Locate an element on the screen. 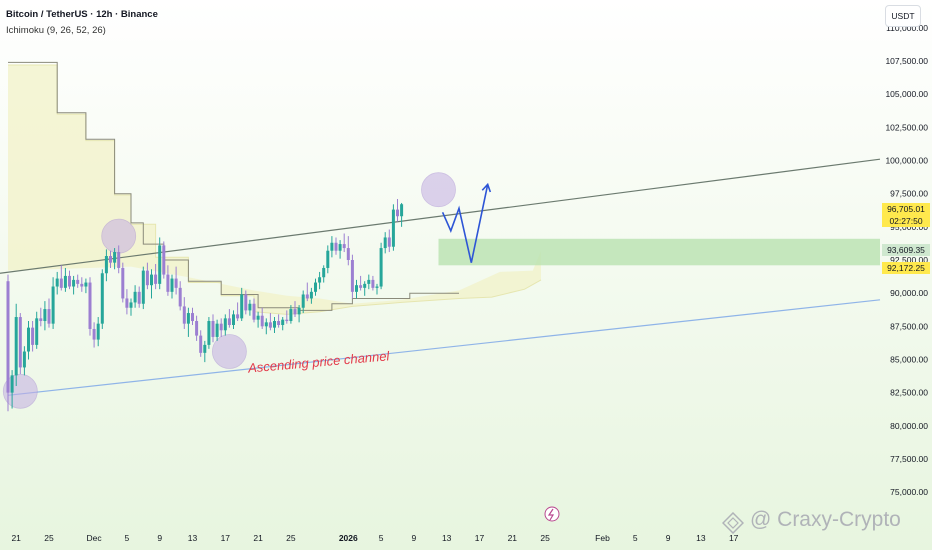  y-tick-label: 77,500.00 is located at coordinates (909, 459).